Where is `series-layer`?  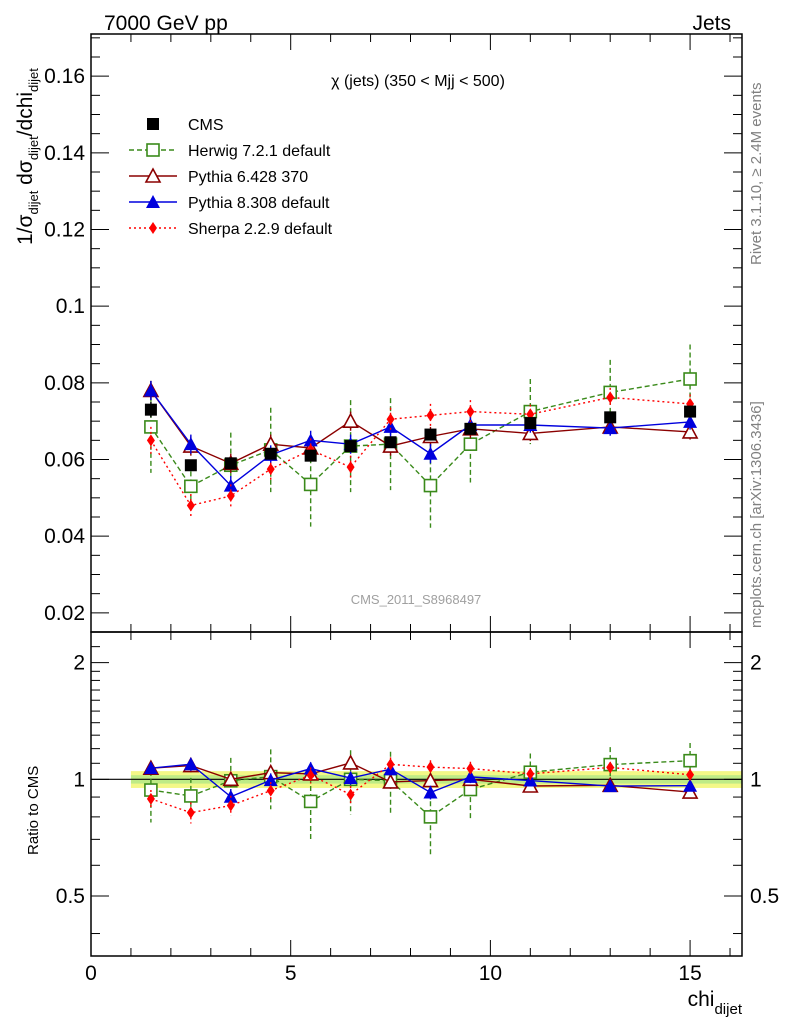
series-layer is located at coordinates (420, 436).